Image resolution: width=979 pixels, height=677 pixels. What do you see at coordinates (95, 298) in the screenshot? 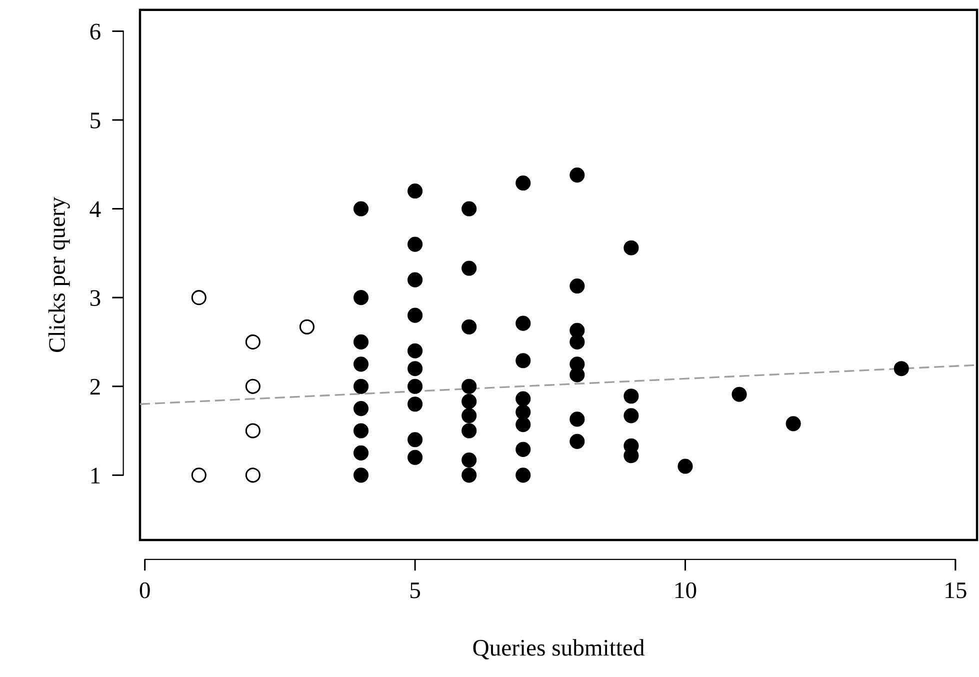
I see `y-tick-label: 3` at bounding box center [95, 298].